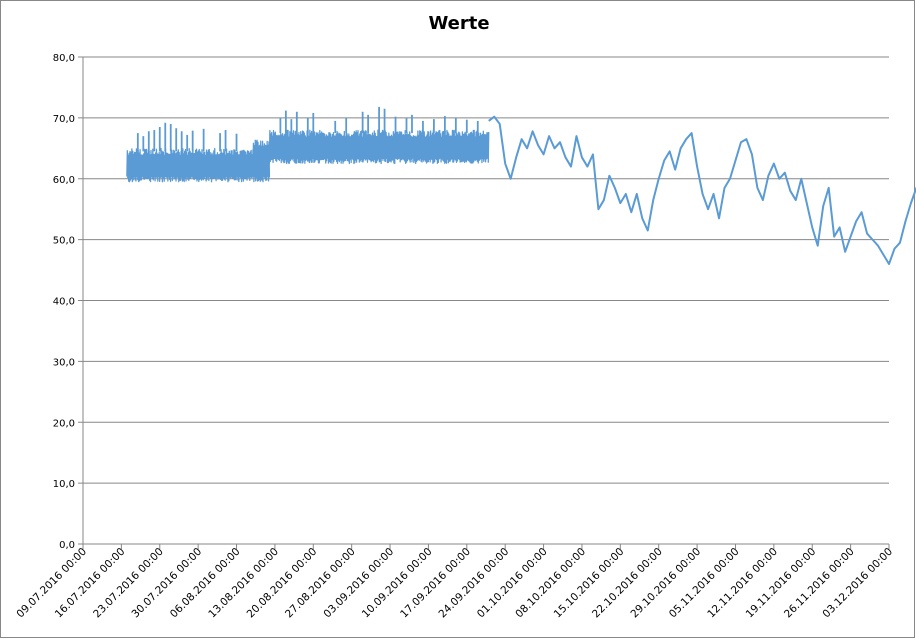 This screenshot has width=916, height=639. What do you see at coordinates (857, 583) in the screenshot?
I see `x-tick-label: 03.12.2016 00:00` at bounding box center [857, 583].